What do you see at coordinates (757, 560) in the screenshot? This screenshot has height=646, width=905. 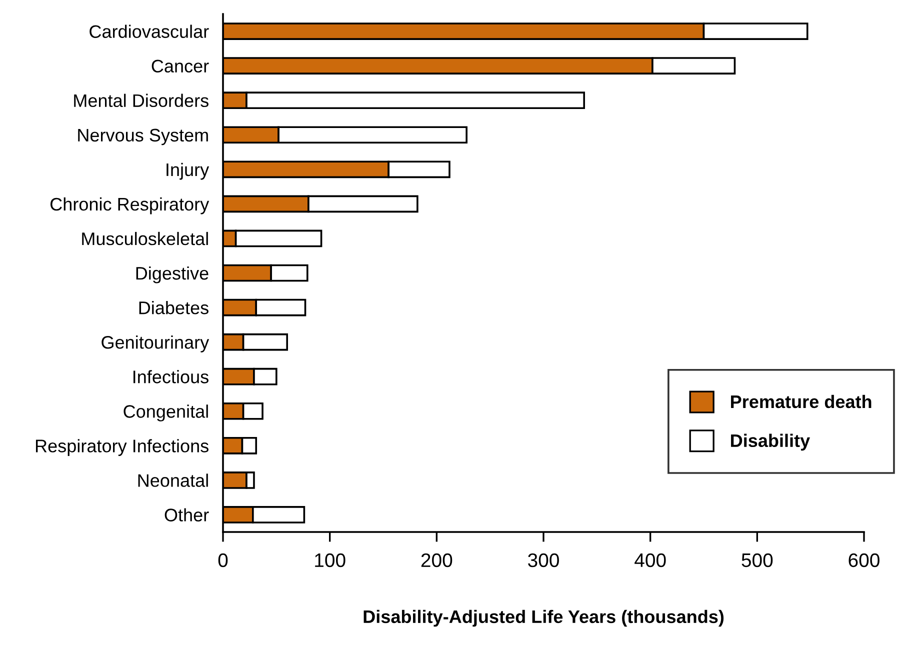 I see `x-tick-label: 500` at bounding box center [757, 560].